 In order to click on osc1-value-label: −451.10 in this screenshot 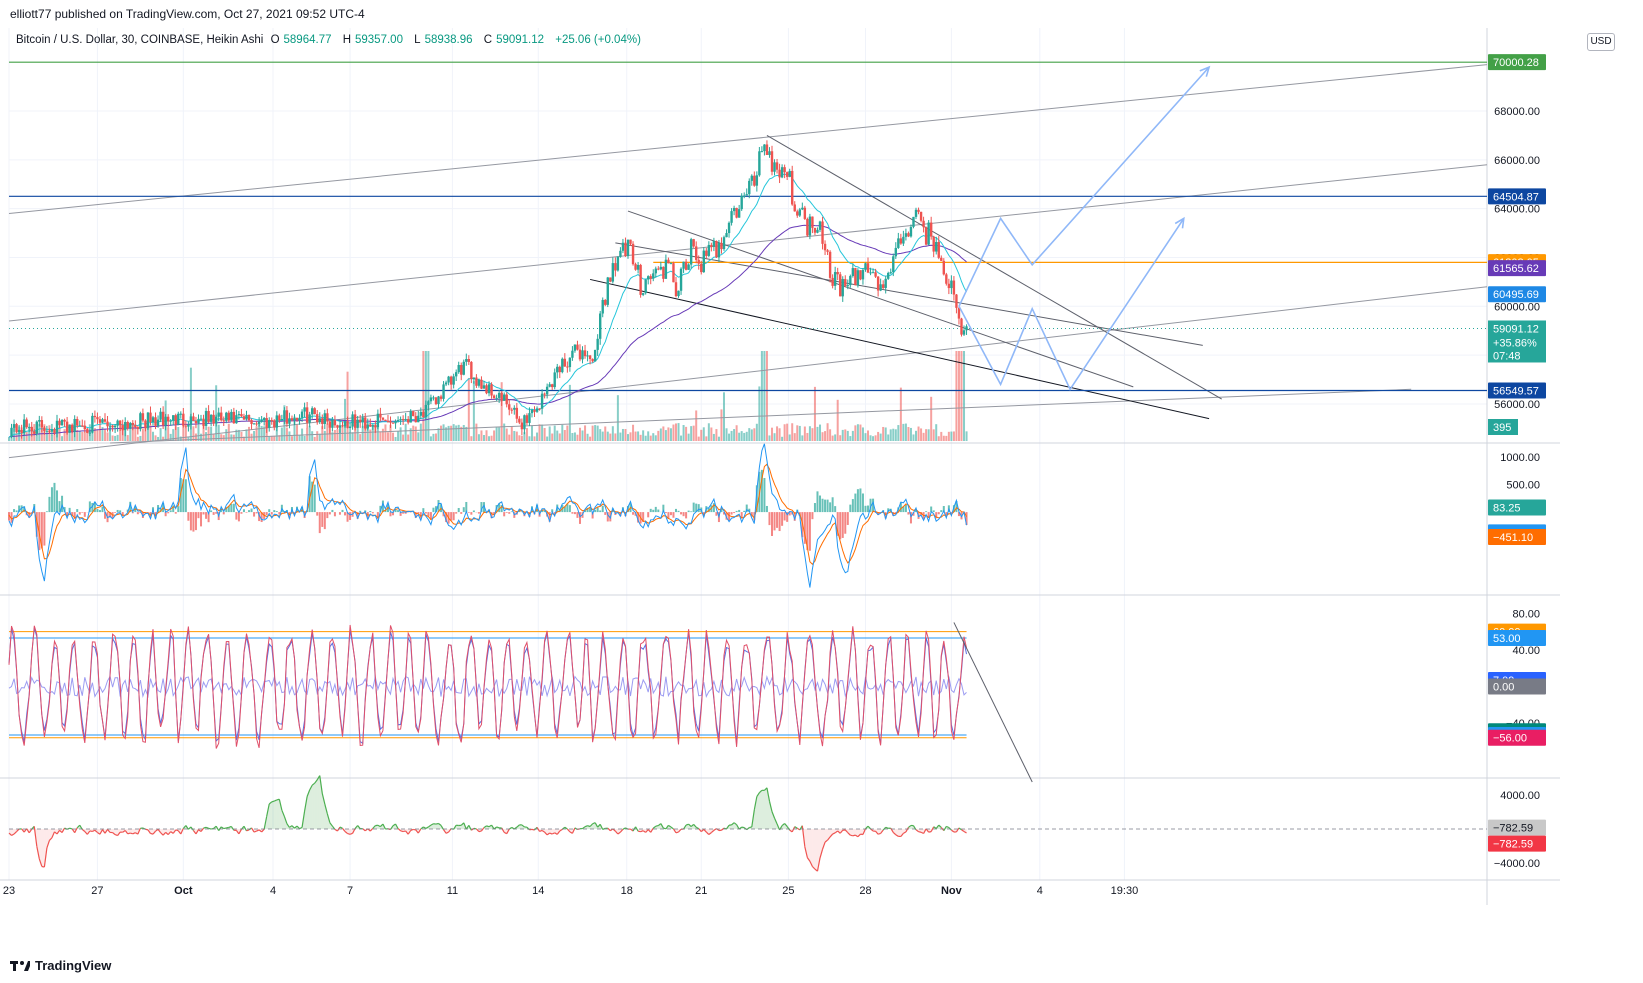, I will do `click(1513, 538)`.